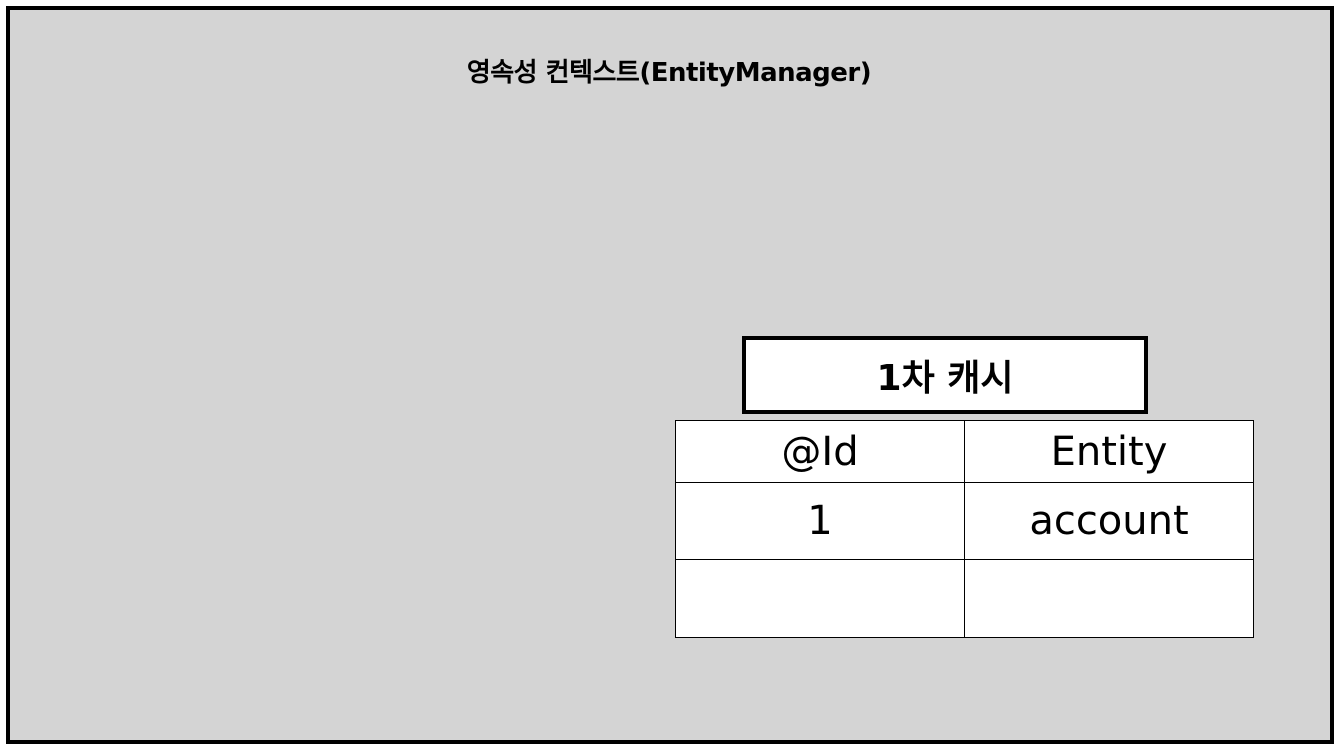  Describe the element at coordinates (820, 598) in the screenshot. I see `id-cell` at that location.